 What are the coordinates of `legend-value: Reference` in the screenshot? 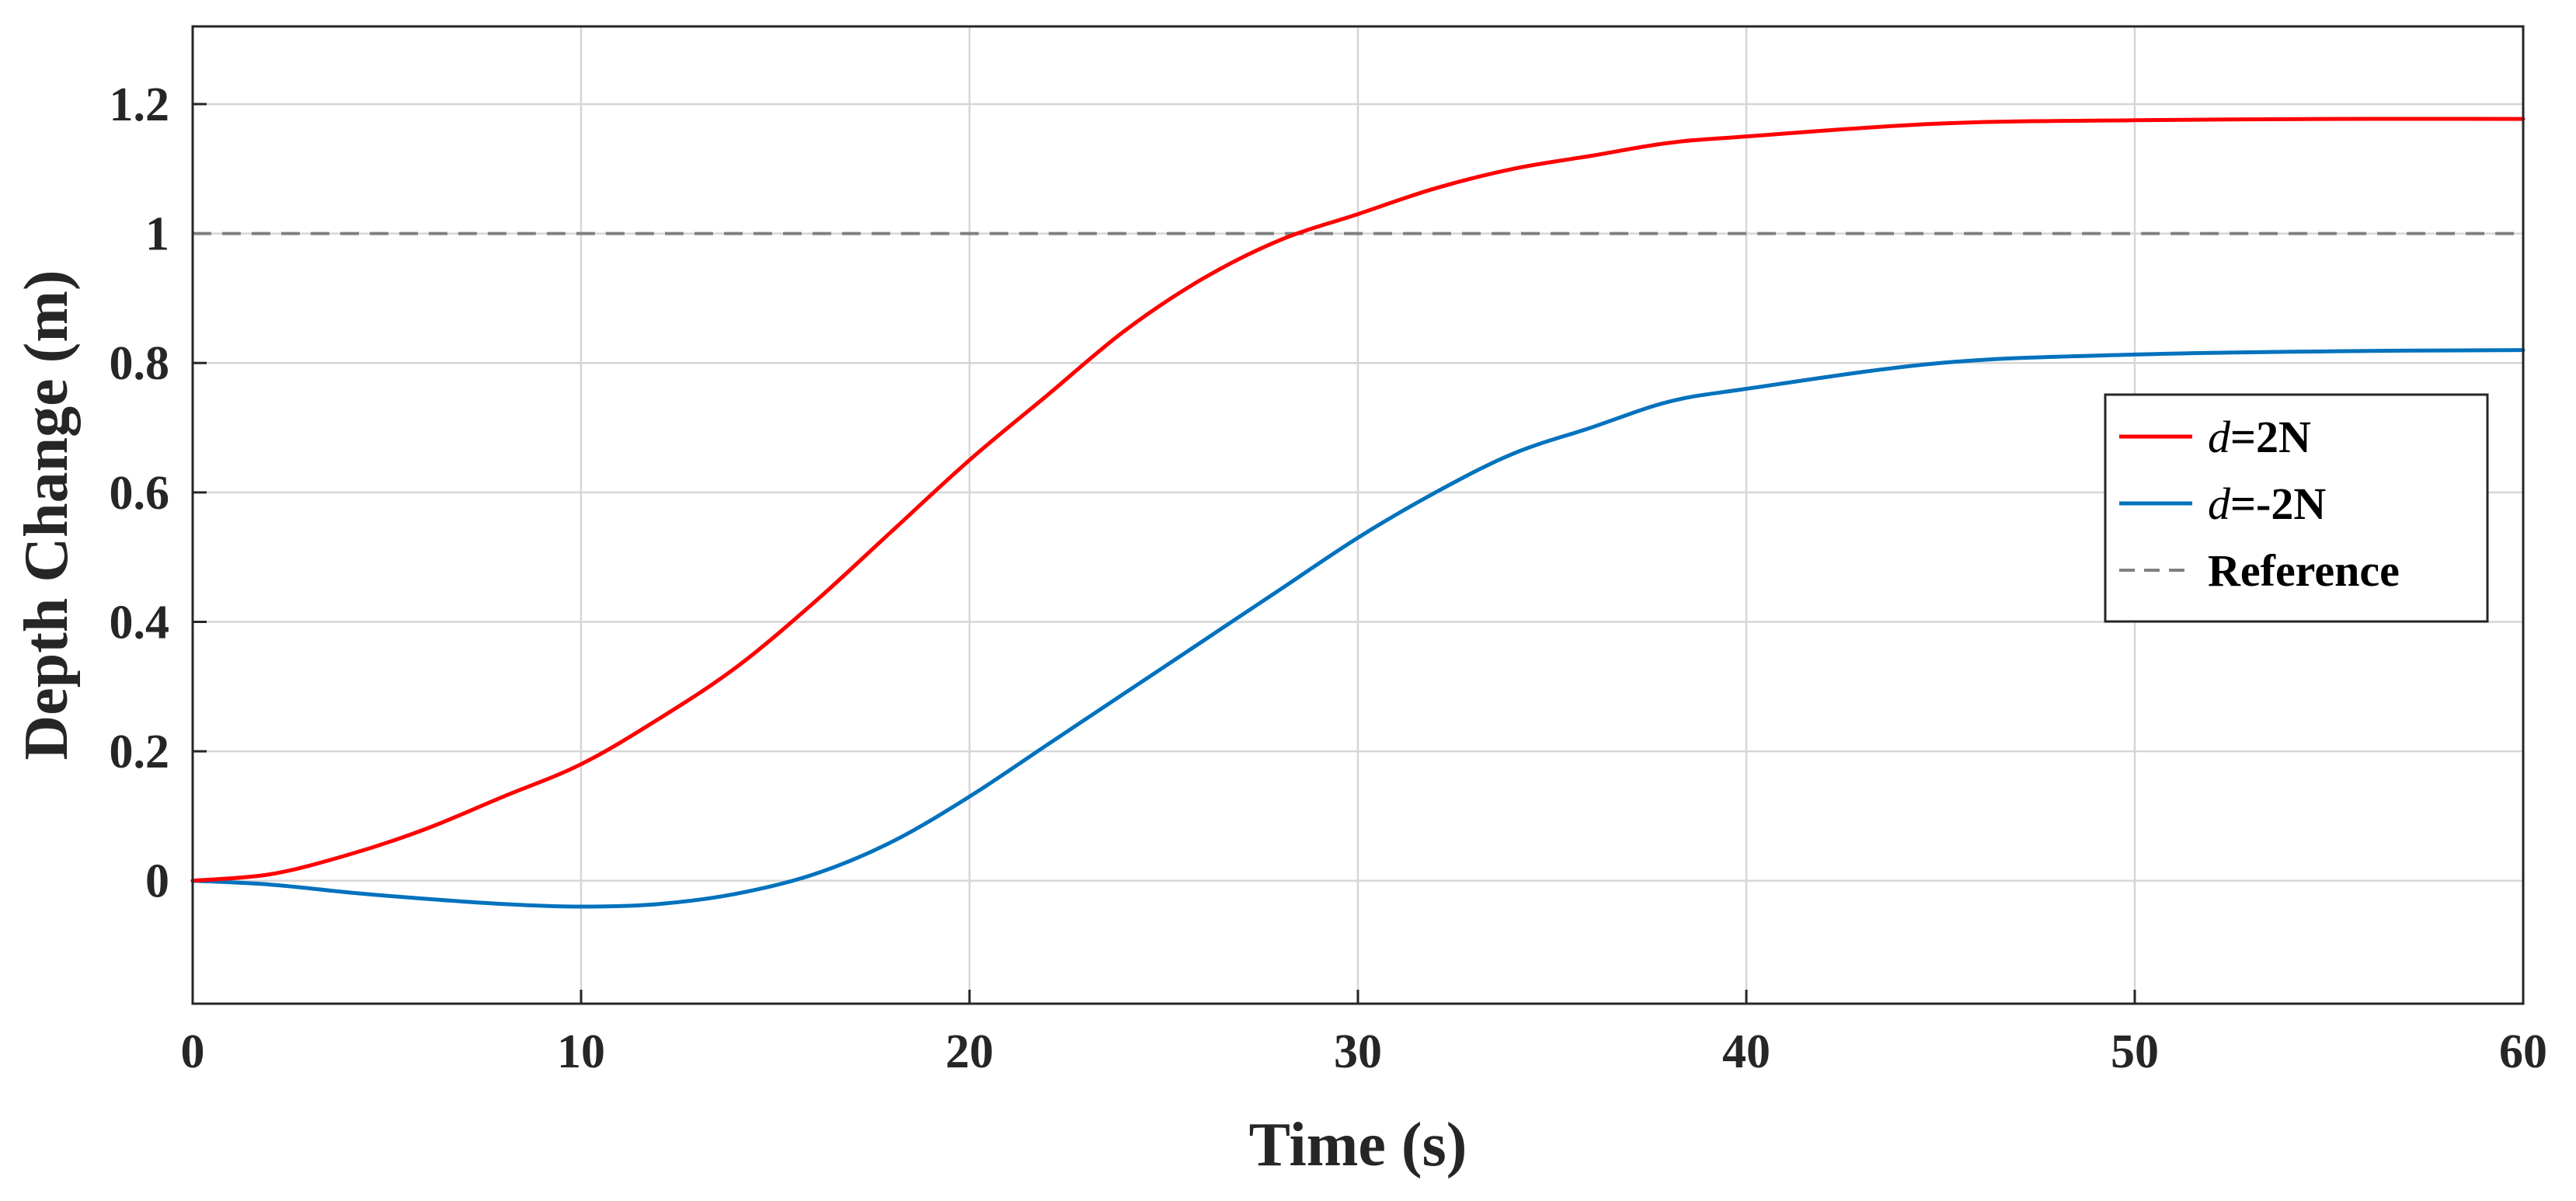 It's located at (2304, 570).